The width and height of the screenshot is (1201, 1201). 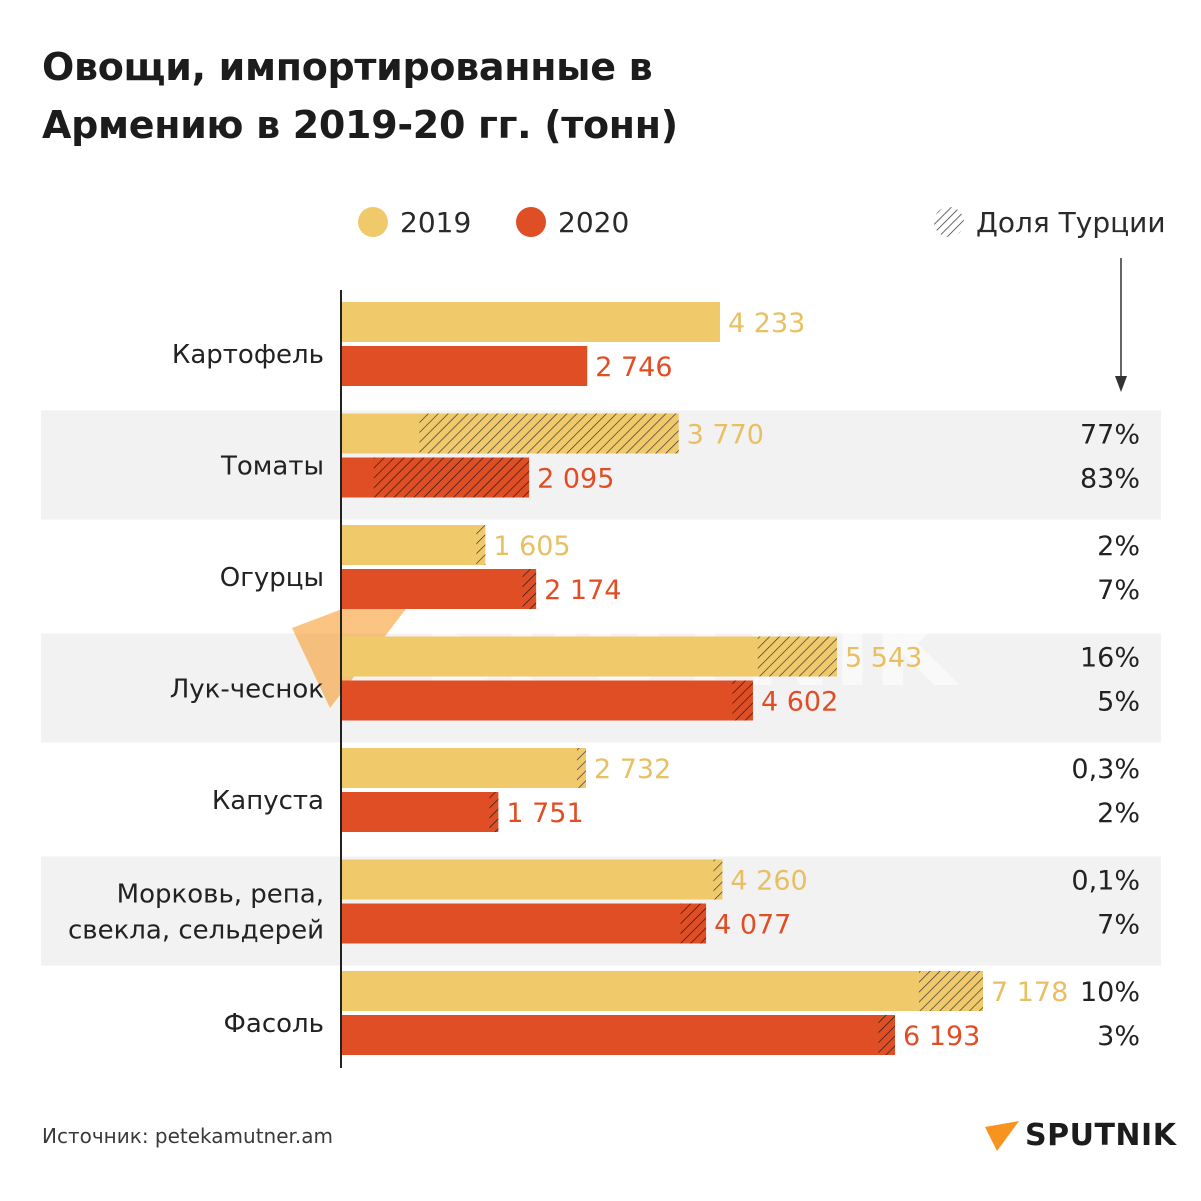 What do you see at coordinates (1029, 992) in the screenshot?
I see `data-label-2019: 7 178` at bounding box center [1029, 992].